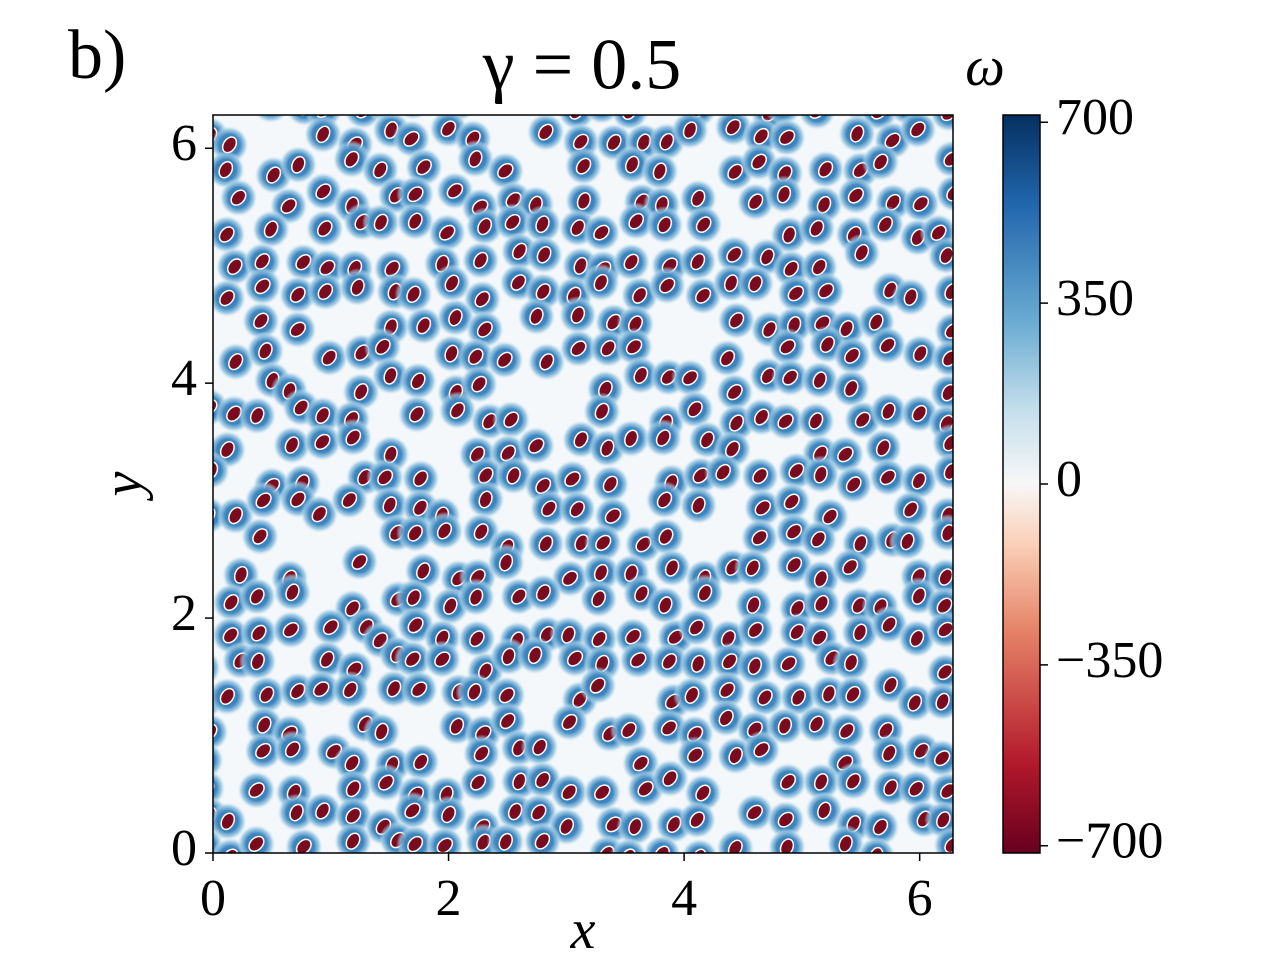  Describe the element at coordinates (1095, 117) in the screenshot. I see `colorbar-tick-label: 700` at that location.